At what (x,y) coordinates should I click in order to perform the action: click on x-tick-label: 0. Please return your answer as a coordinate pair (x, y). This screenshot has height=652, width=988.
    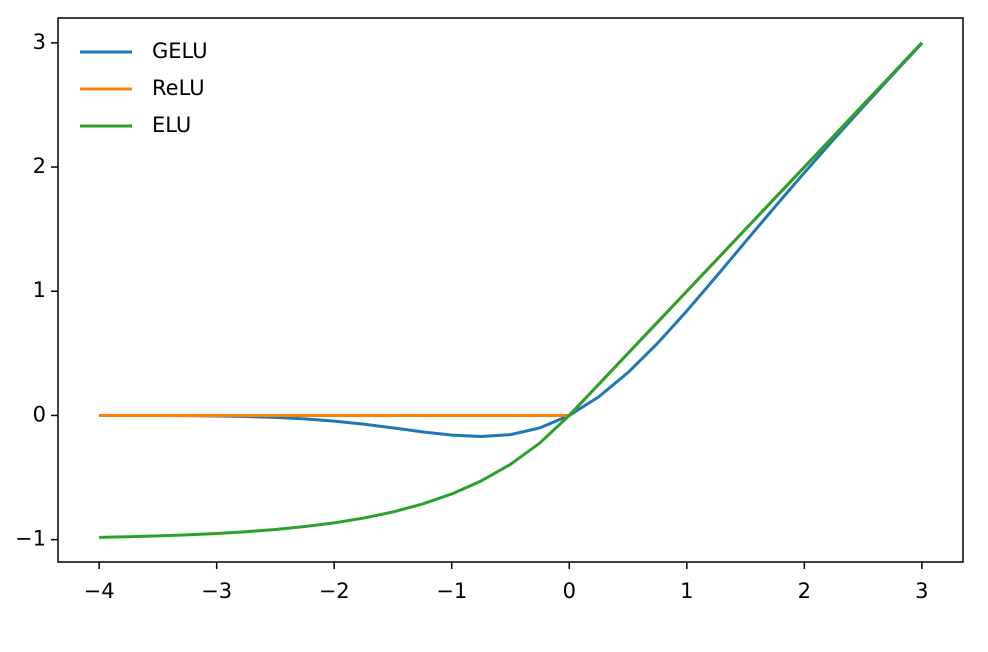
    Looking at the image, I should click on (569, 591).